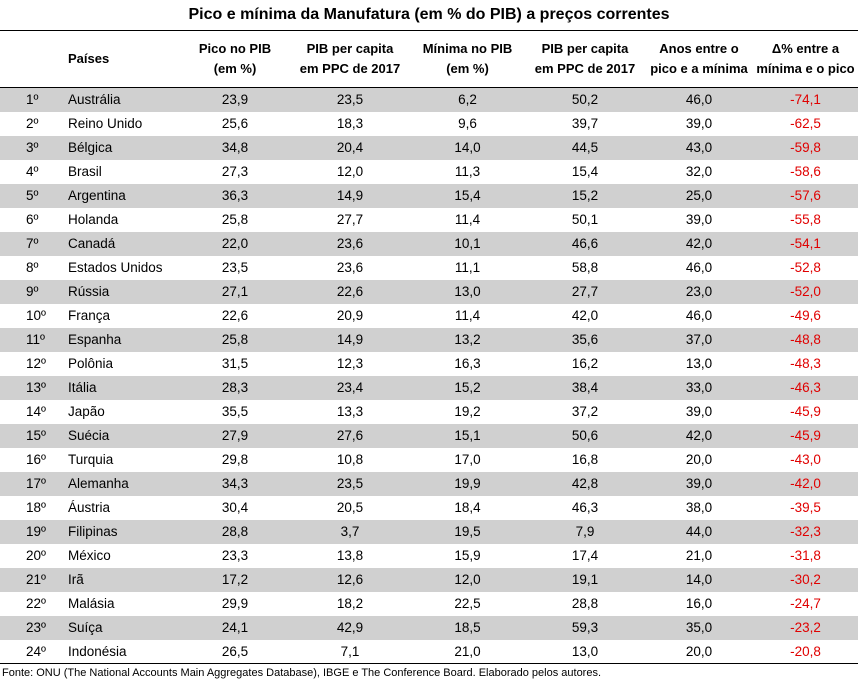 The width and height of the screenshot is (858, 694). What do you see at coordinates (699, 435) in the screenshot?
I see `cell-anos: 42,0` at bounding box center [699, 435].